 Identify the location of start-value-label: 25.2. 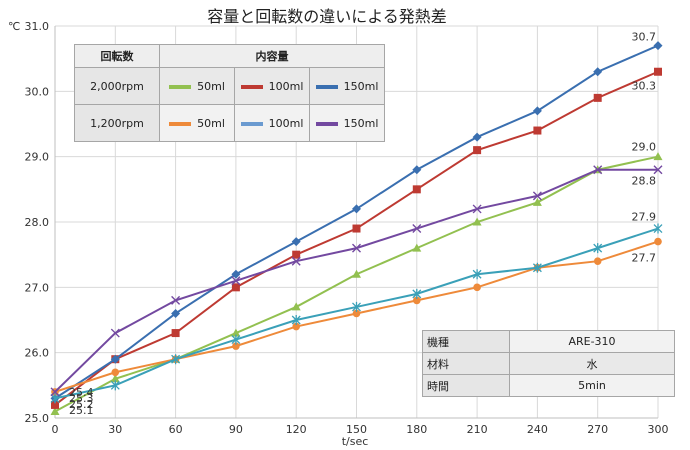
(81, 404).